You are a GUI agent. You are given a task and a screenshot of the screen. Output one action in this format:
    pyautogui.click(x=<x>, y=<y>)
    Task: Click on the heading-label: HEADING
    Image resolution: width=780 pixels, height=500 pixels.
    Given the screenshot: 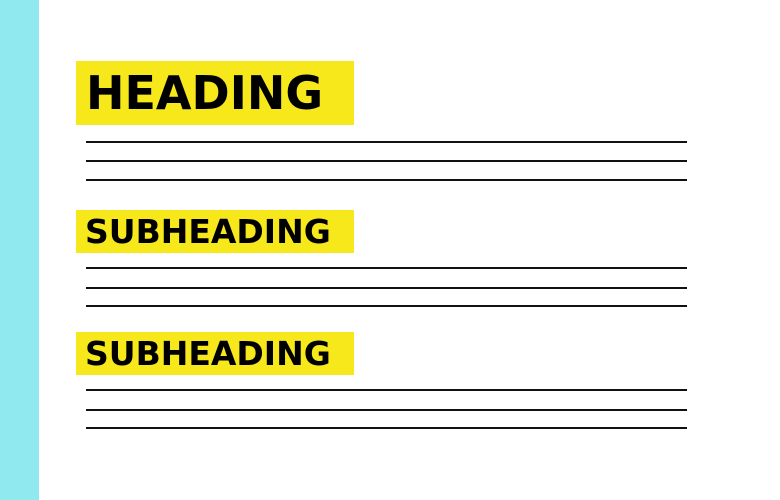 What is the action you would take?
    pyautogui.click(x=215, y=93)
    